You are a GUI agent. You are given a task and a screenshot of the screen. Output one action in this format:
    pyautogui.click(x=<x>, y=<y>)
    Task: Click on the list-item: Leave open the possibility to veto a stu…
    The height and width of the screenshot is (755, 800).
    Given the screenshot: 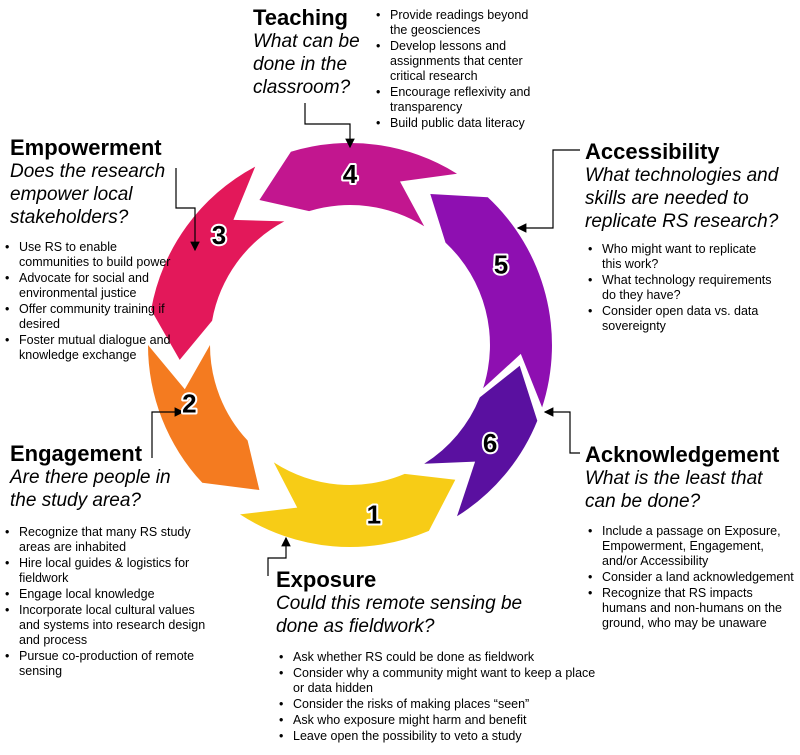 What is the action you would take?
    pyautogui.click(x=436, y=736)
    